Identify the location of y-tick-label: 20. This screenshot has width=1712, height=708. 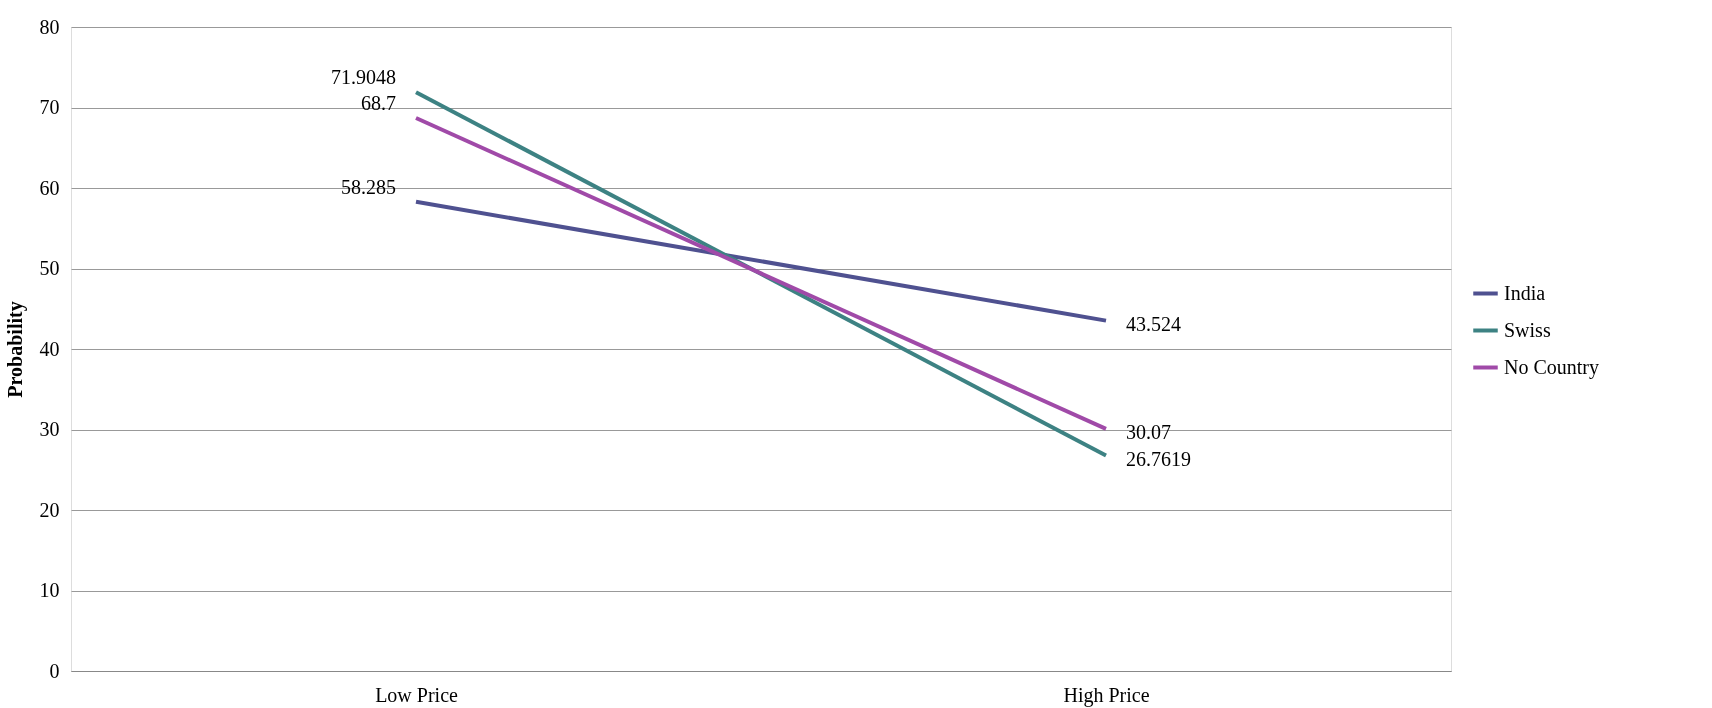
(49, 509).